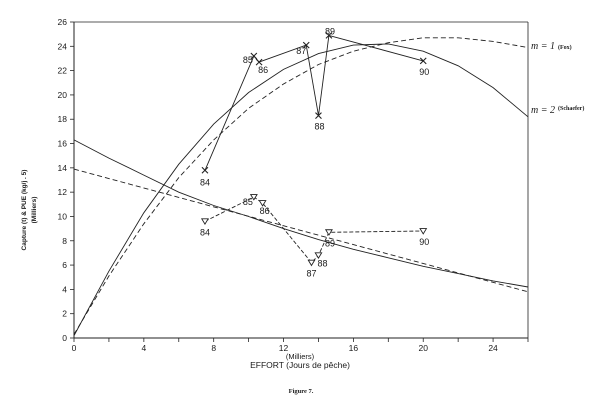  Describe the element at coordinates (64, 314) in the screenshot. I see `y-tick-label: 2` at that location.